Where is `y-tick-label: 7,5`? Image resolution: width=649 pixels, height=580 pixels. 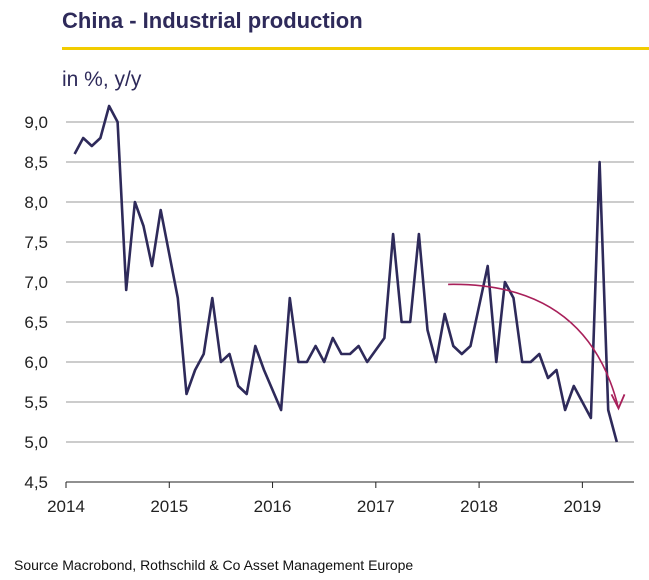
y-tick-label: 7,5 is located at coordinates (36, 242).